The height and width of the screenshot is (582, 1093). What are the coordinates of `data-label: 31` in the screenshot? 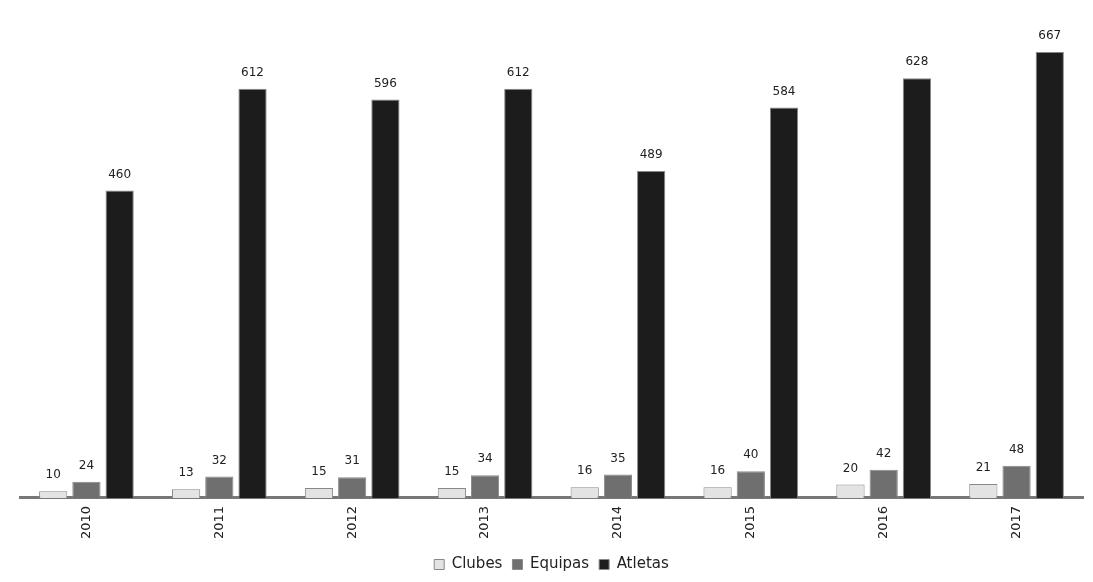 It's located at (352, 460).